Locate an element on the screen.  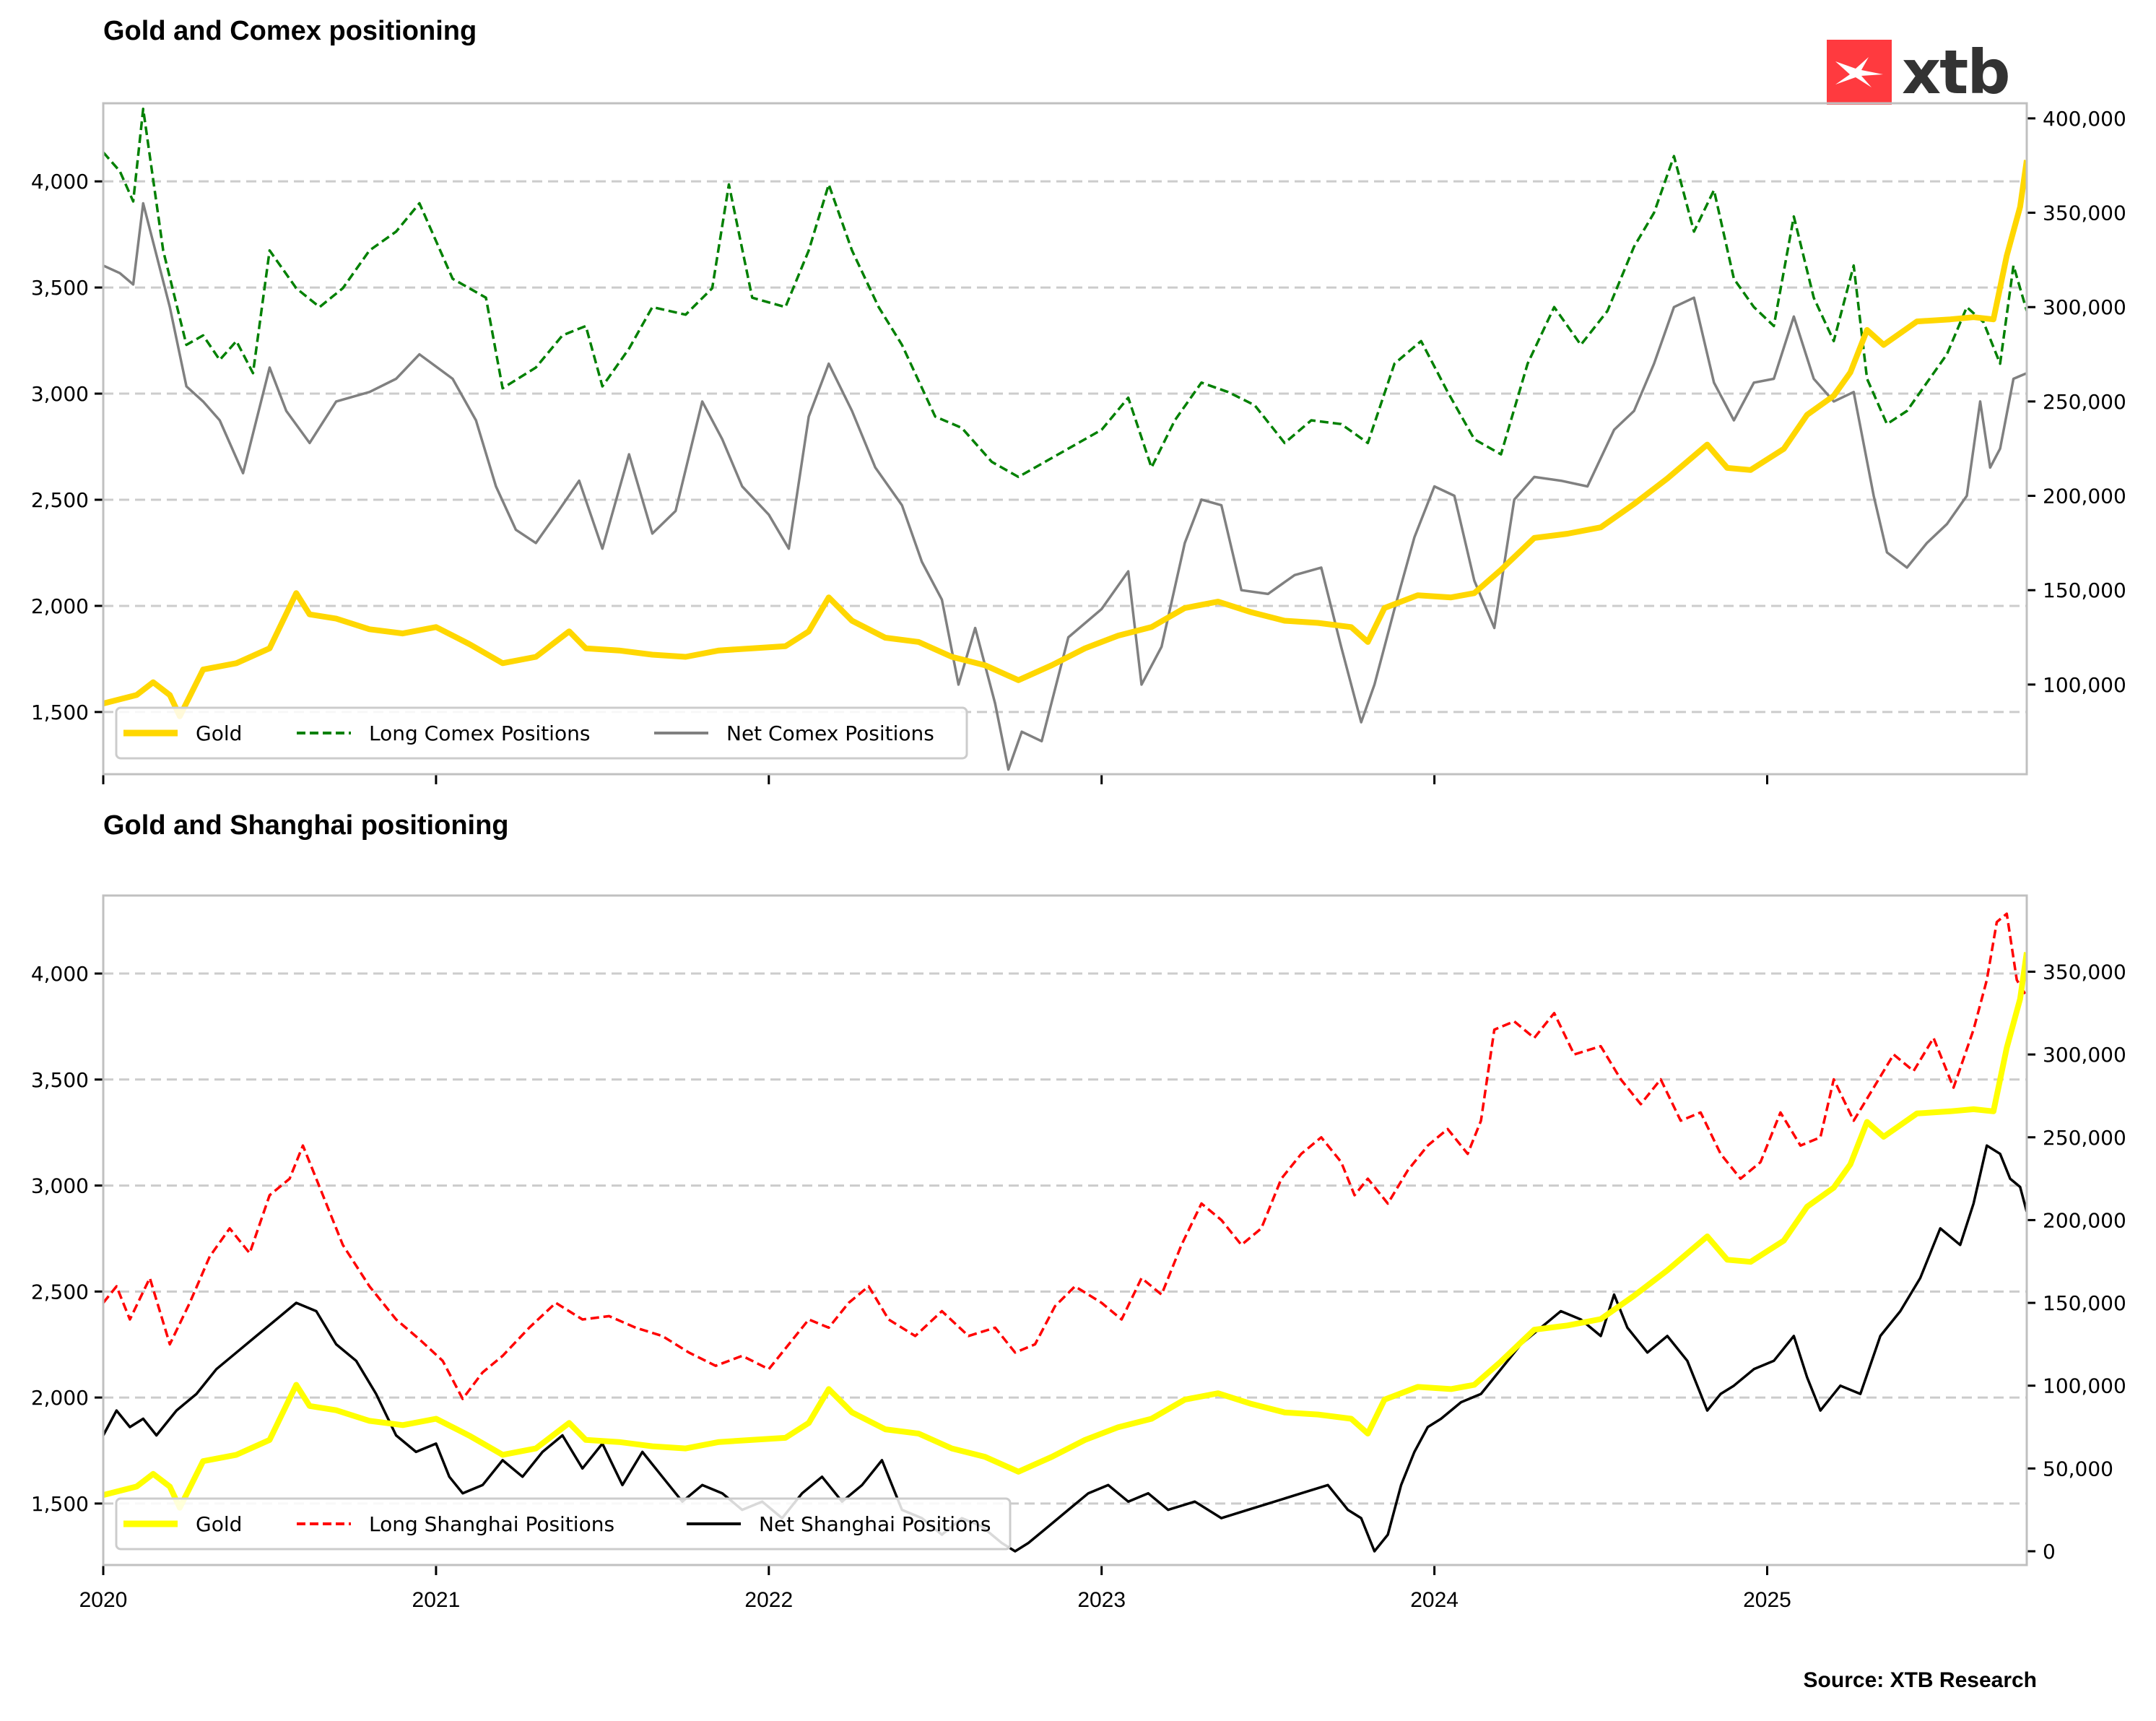
y-right-tick-label: 400,000 is located at coordinates (2084, 119).